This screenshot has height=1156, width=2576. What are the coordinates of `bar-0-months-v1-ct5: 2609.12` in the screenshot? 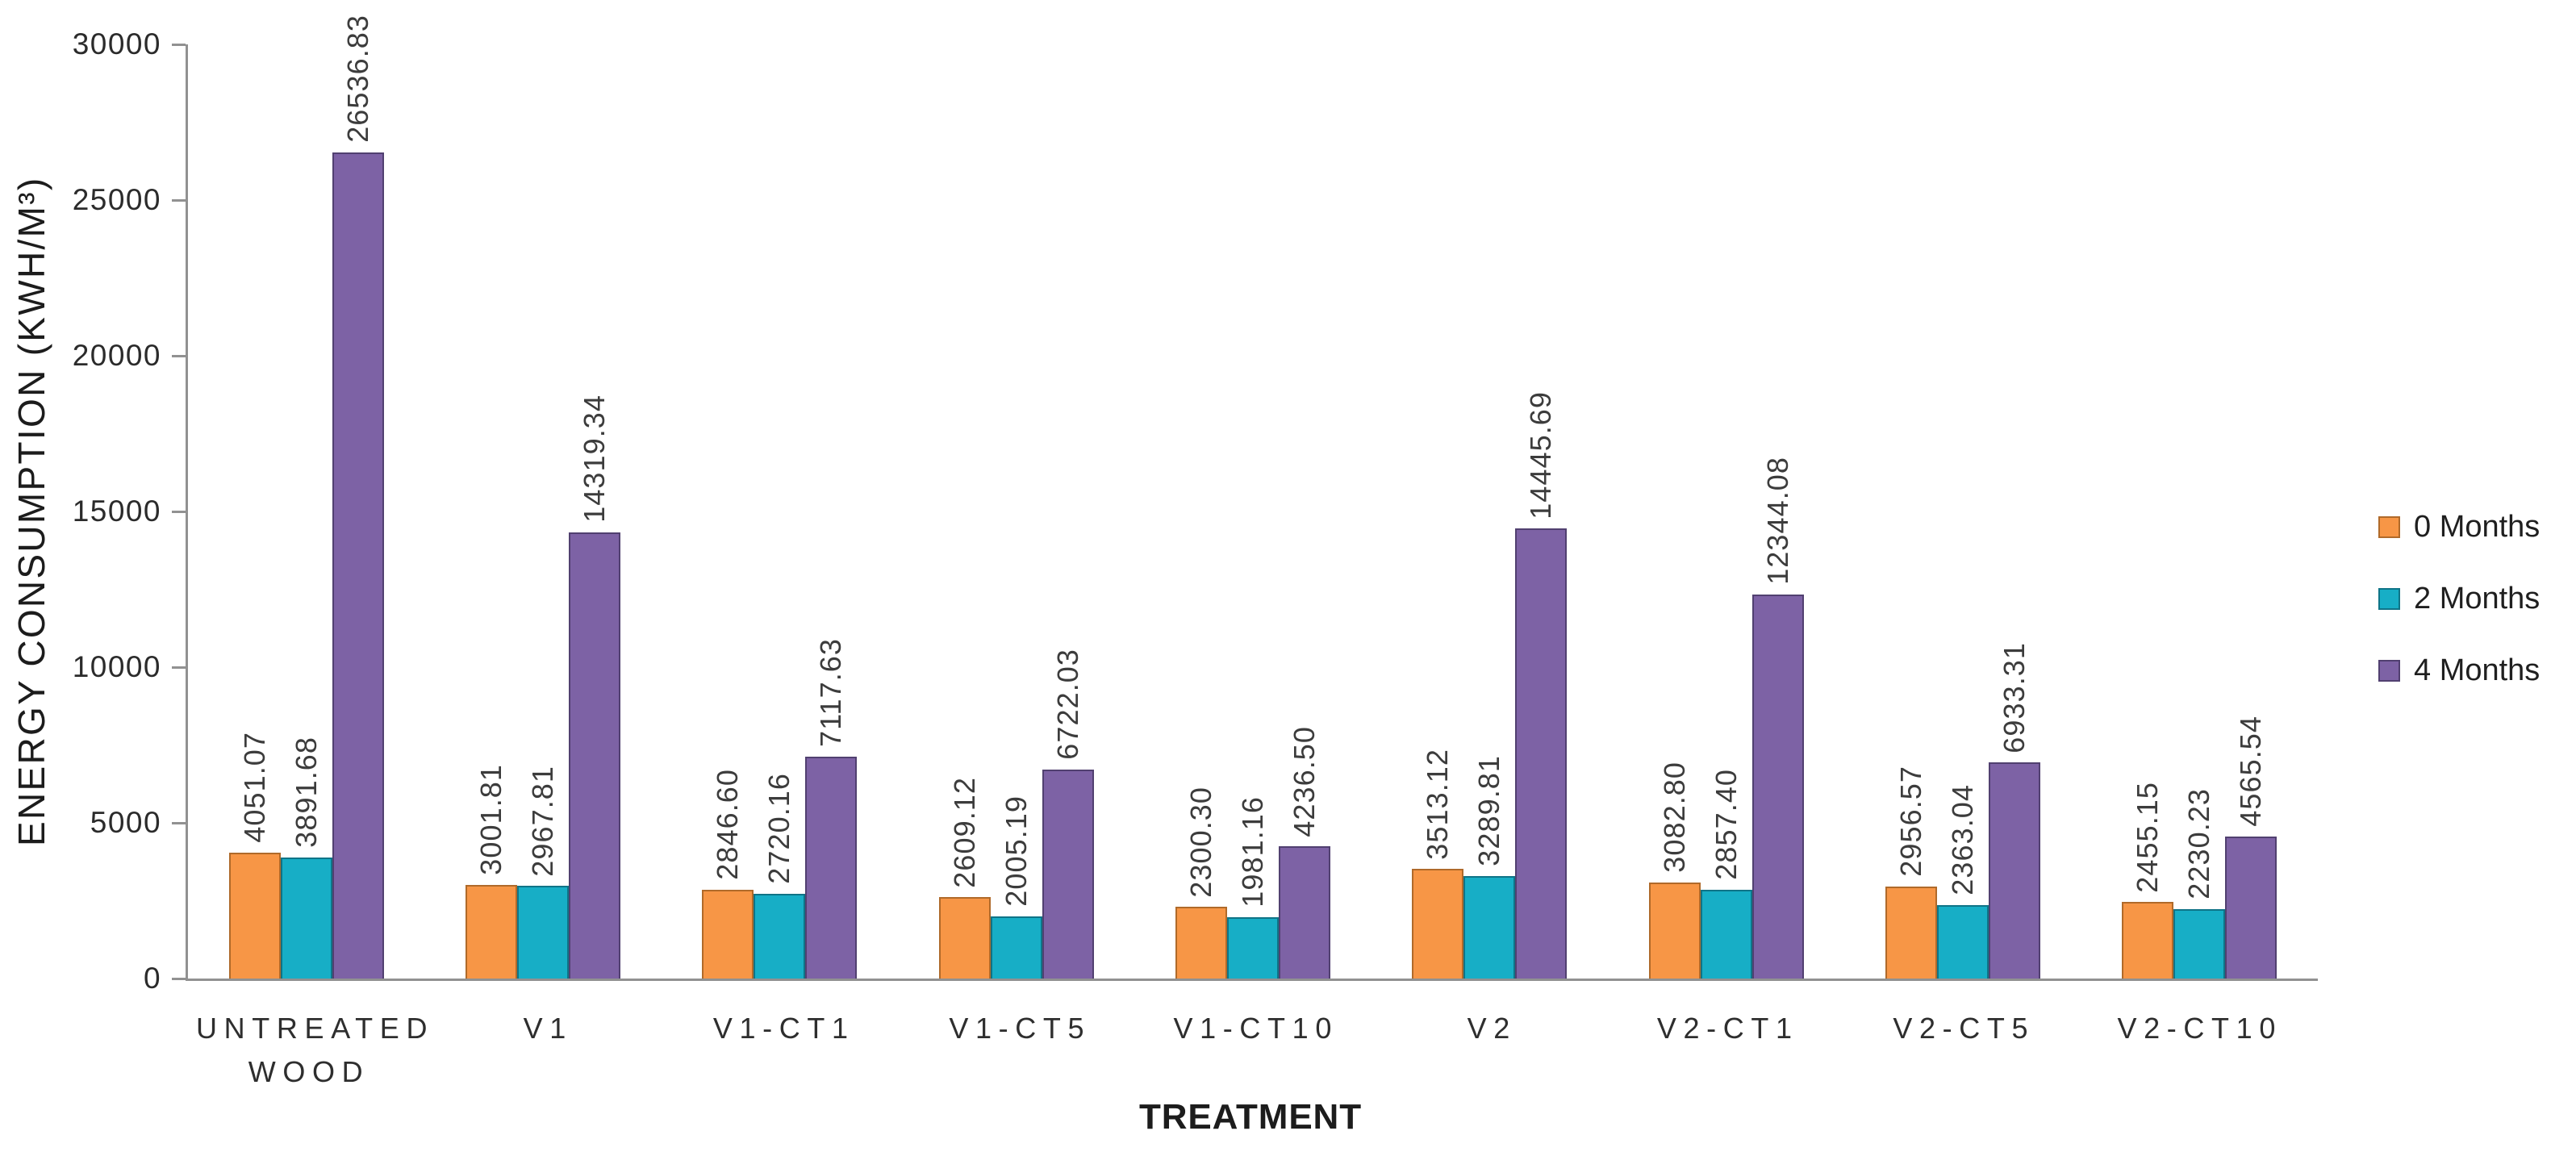 It's located at (964, 878).